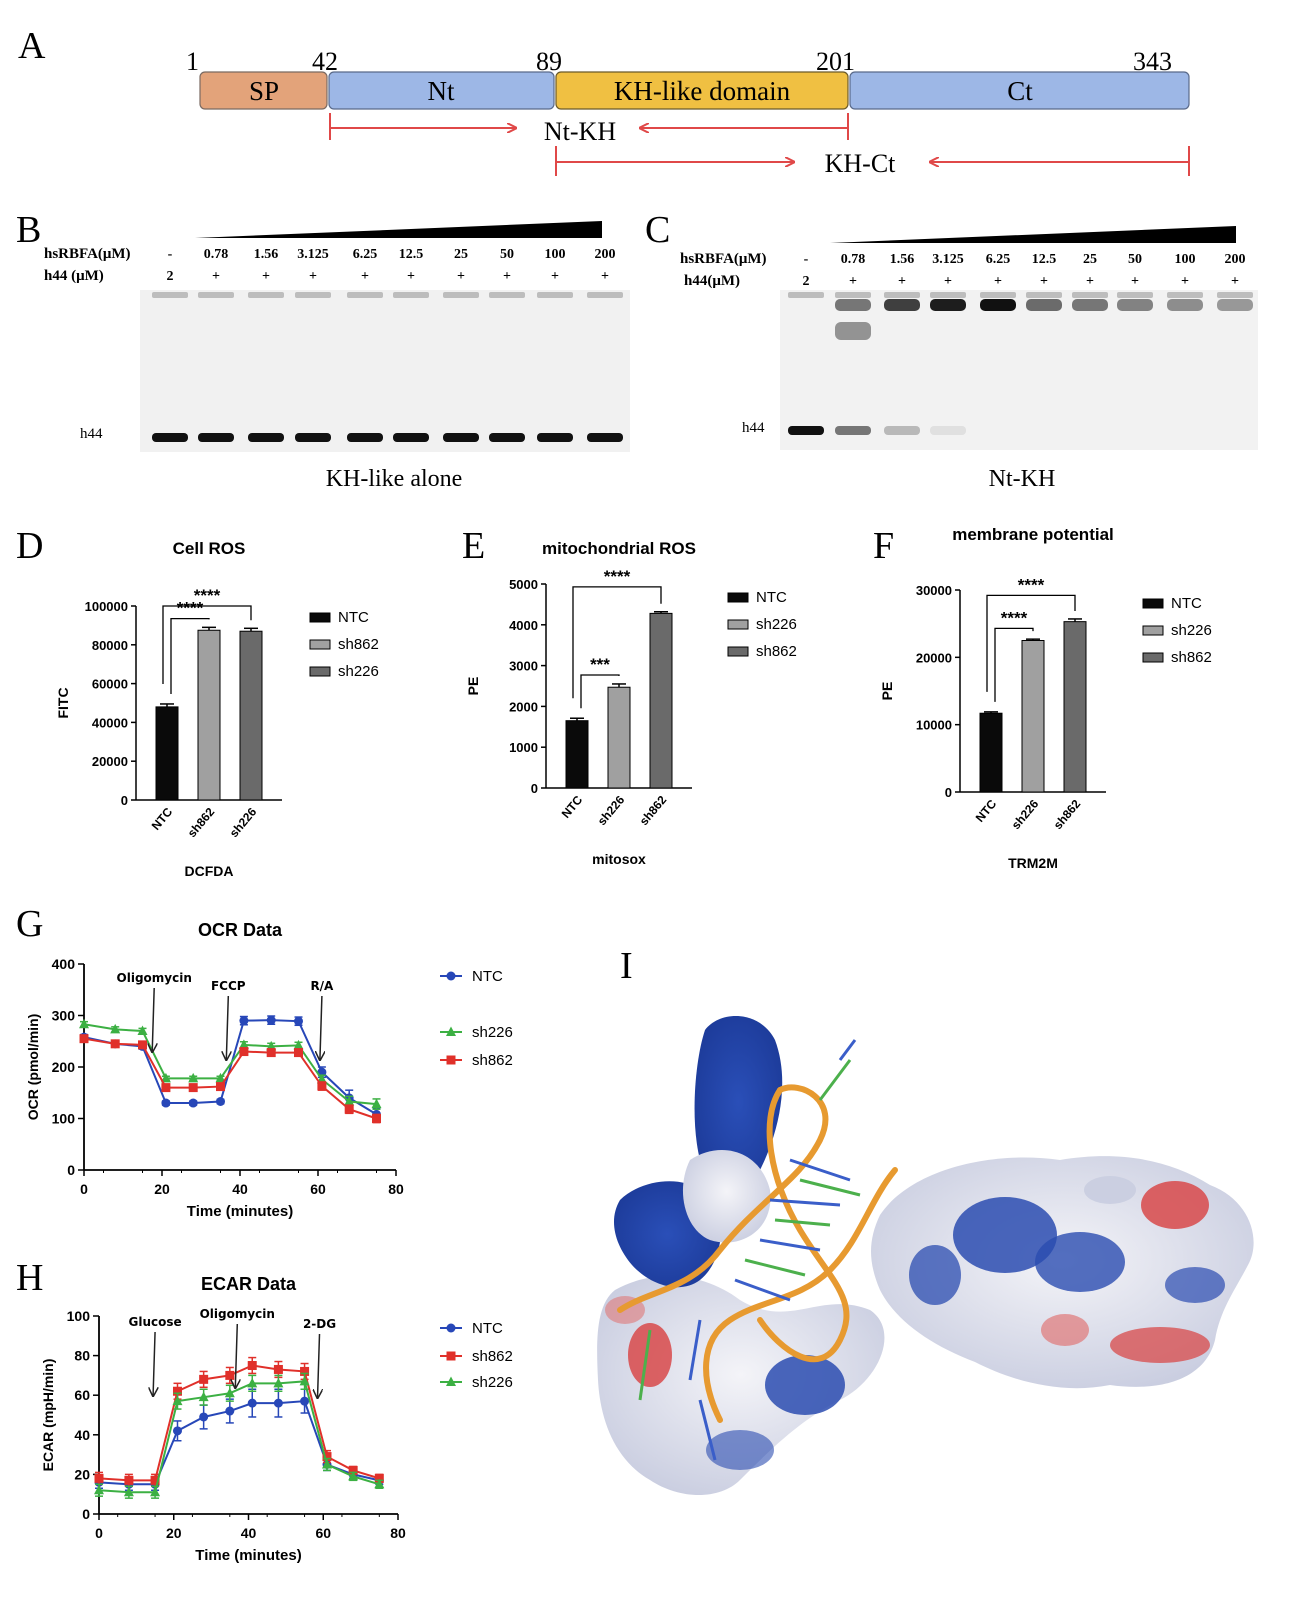 This screenshot has height=1604, width=1296. Describe the element at coordinates (28, 230) in the screenshot. I see `panel-b-letter: B` at that location.